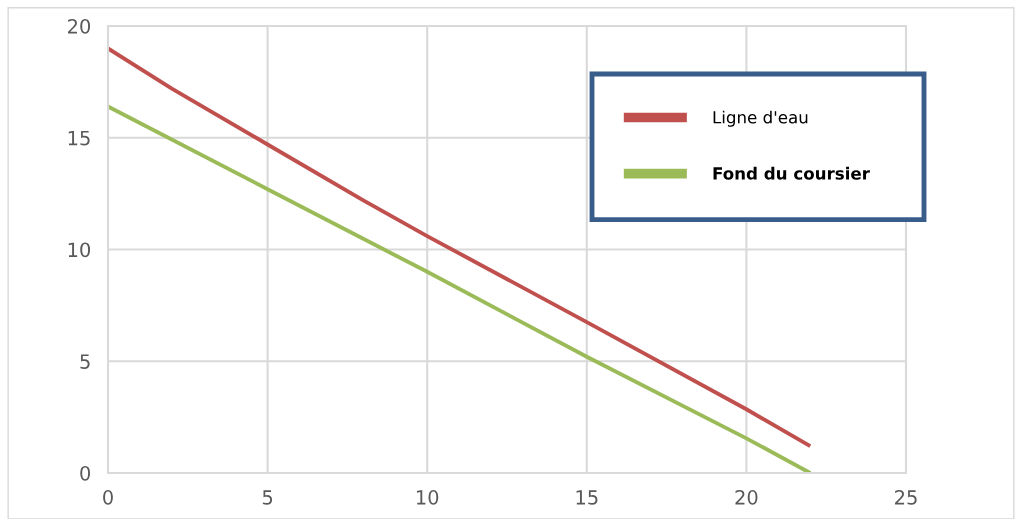  I want to click on x-tick-label: 20, so click(746, 497).